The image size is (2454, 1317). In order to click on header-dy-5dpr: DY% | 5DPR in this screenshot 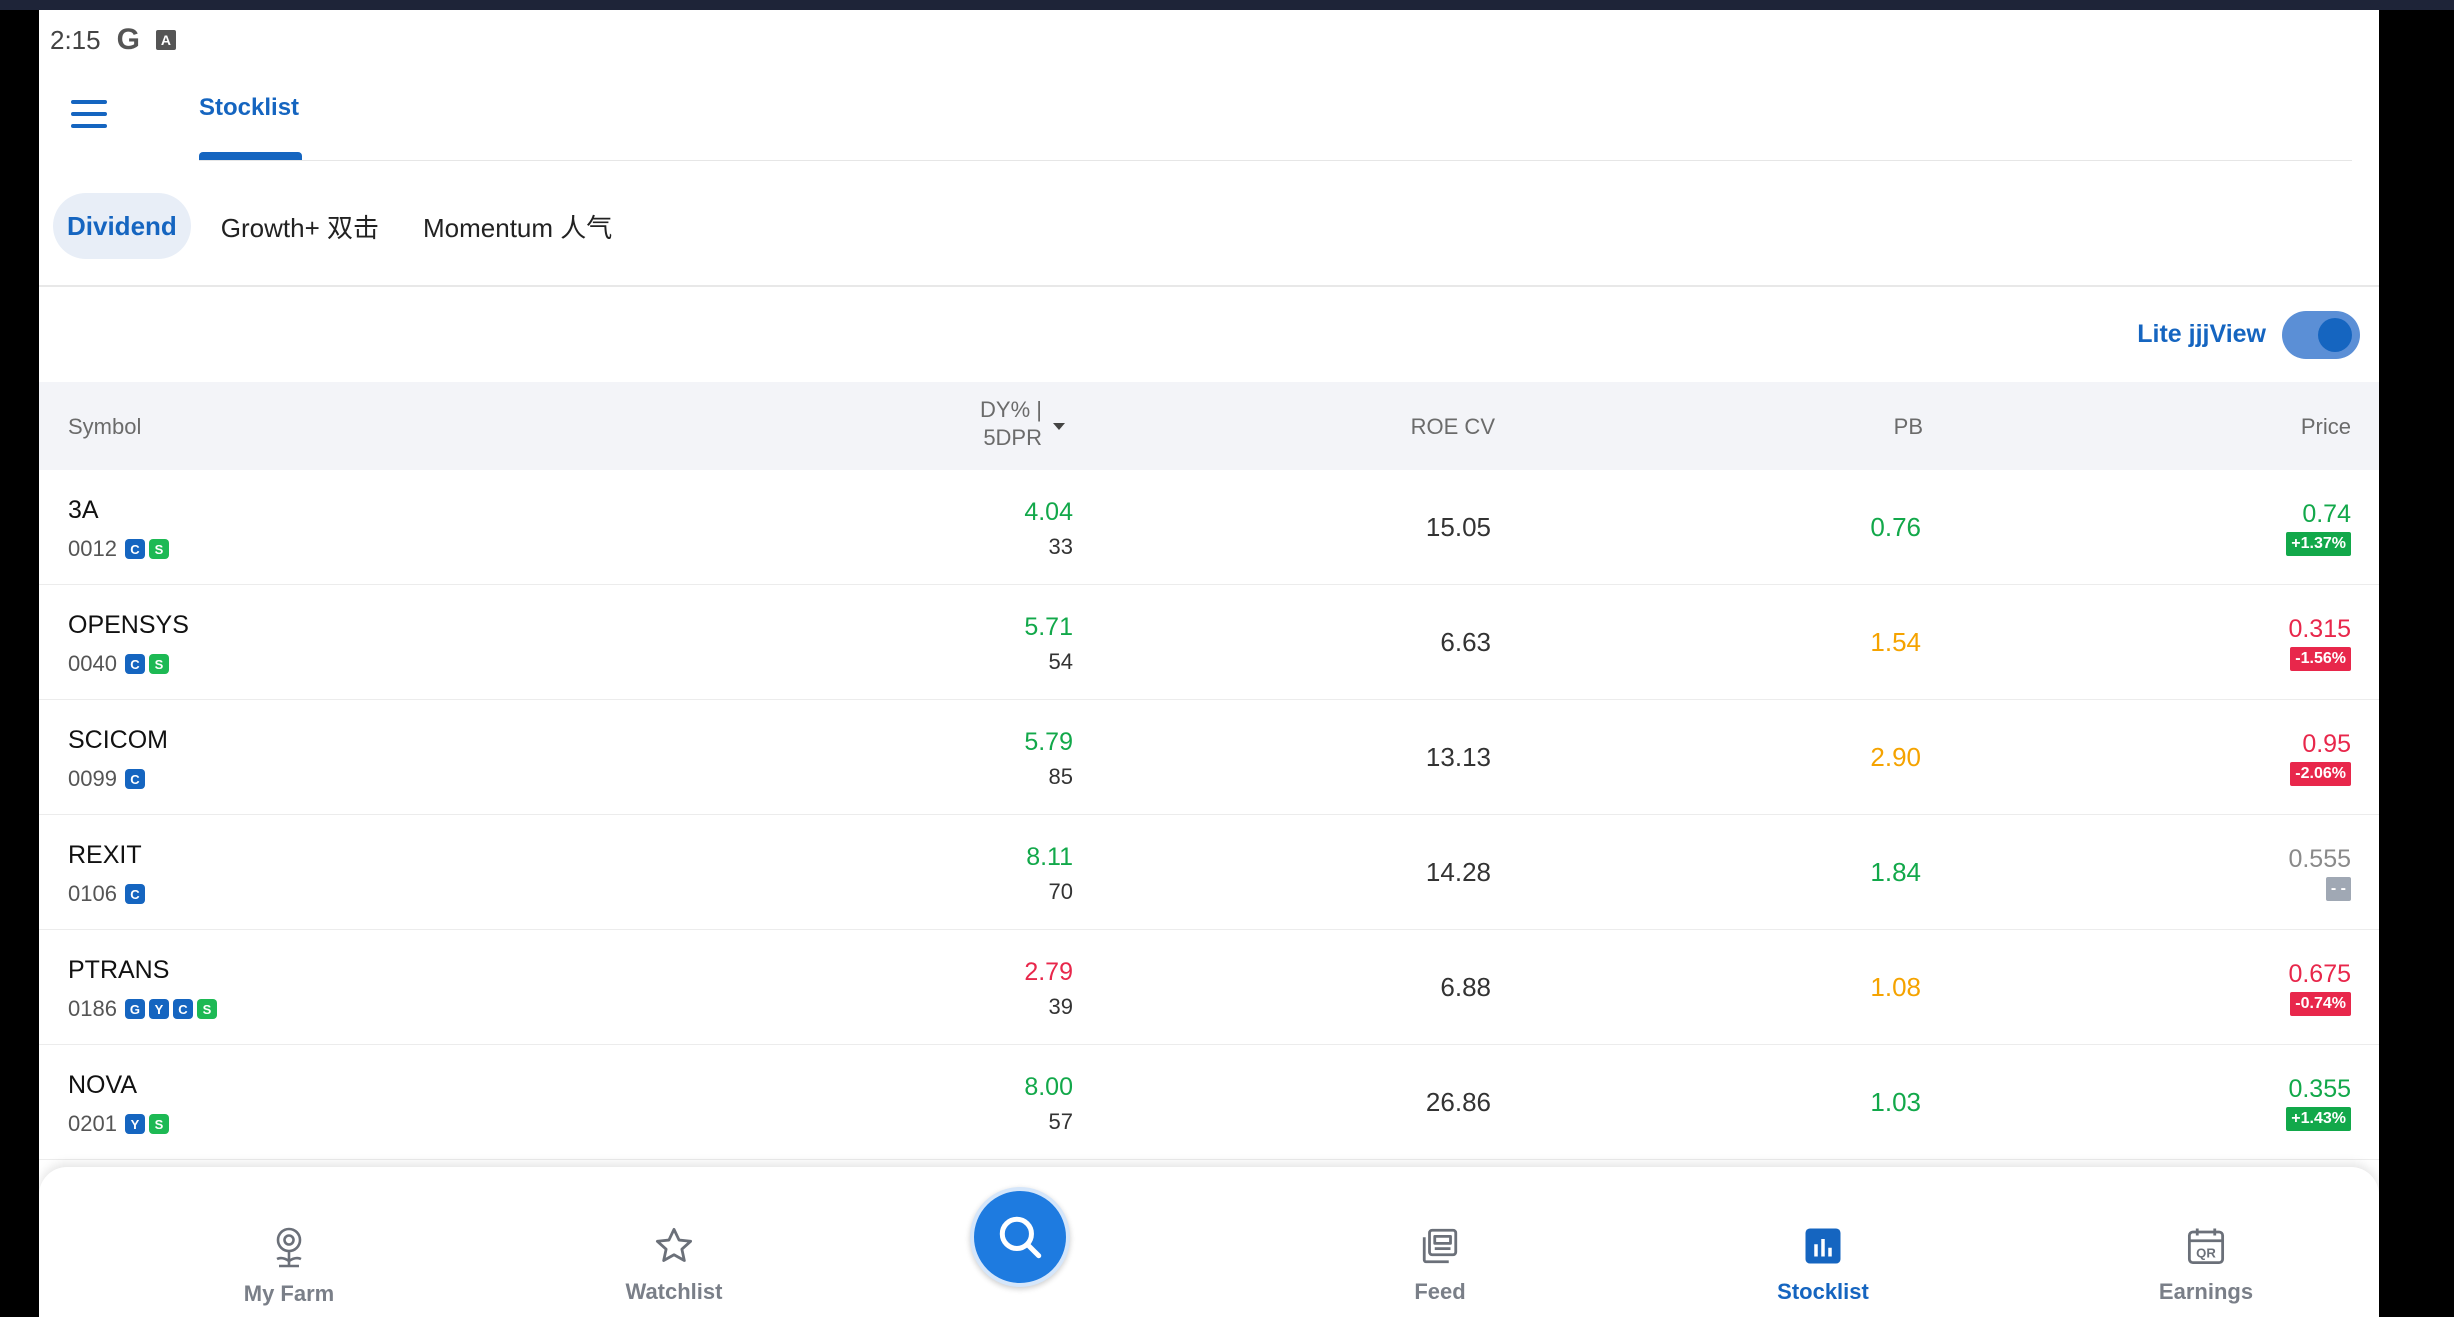, I will do `click(1011, 423)`.